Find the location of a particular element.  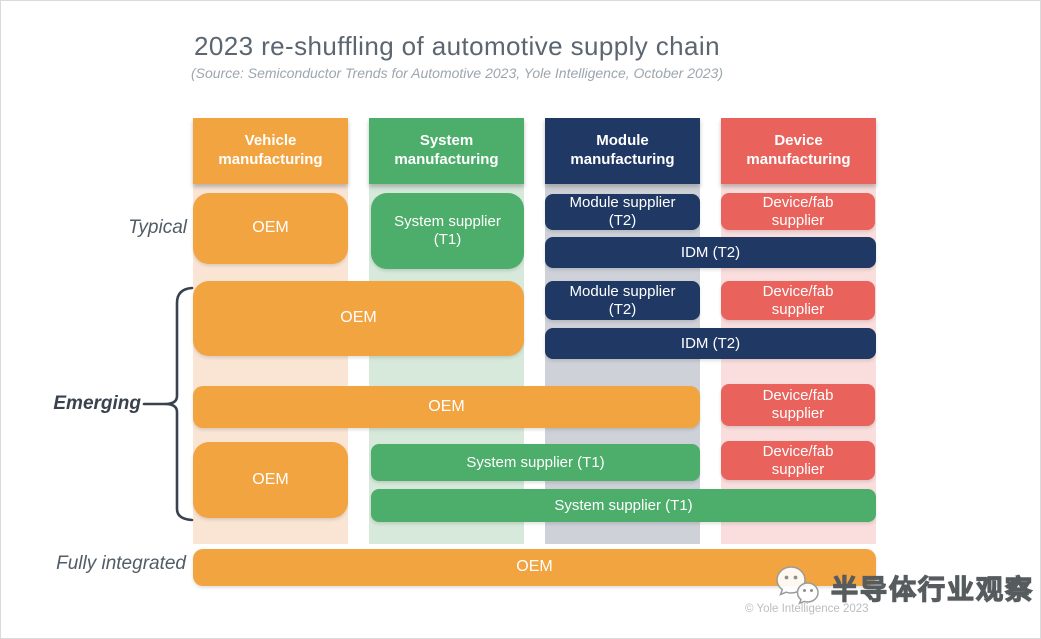

block-emerging-module-supplier: Module supplier (T2) is located at coordinates (622, 300).